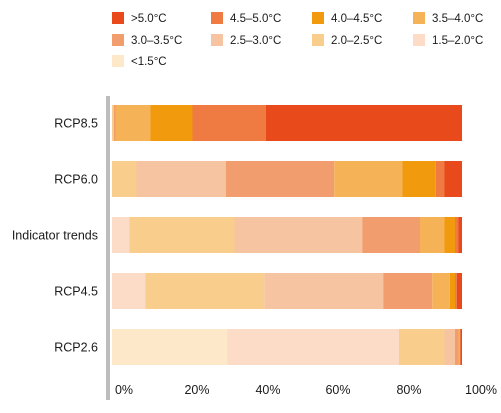 The width and height of the screenshot is (501, 413). Describe the element at coordinates (255, 19) in the screenshot. I see `legend-4-5-5-0-label: 4.5–5.0°C` at that location.